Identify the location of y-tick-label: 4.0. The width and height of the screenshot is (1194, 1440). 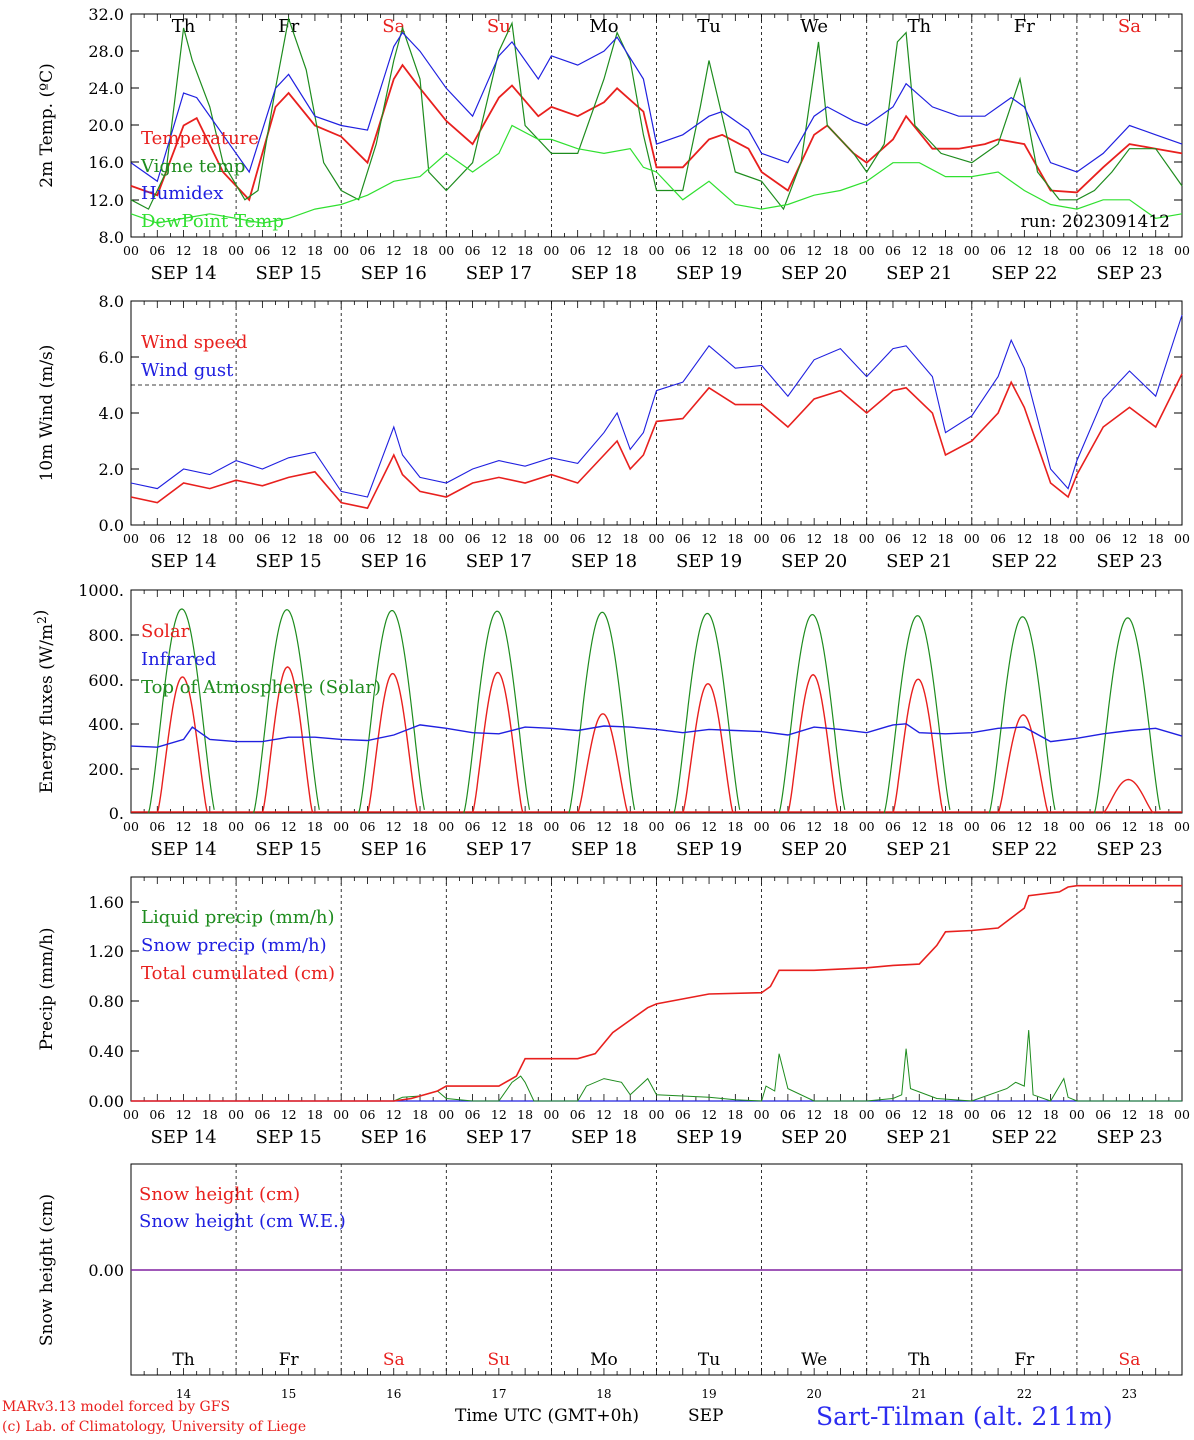
(111, 413).